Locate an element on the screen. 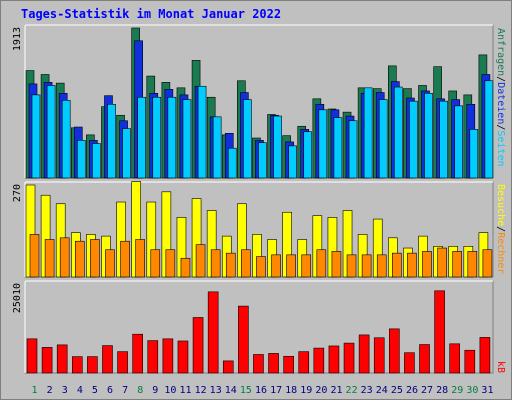 The height and width of the screenshot is (401, 512). legend-besuche: Besuche is located at coordinates (500, 205).